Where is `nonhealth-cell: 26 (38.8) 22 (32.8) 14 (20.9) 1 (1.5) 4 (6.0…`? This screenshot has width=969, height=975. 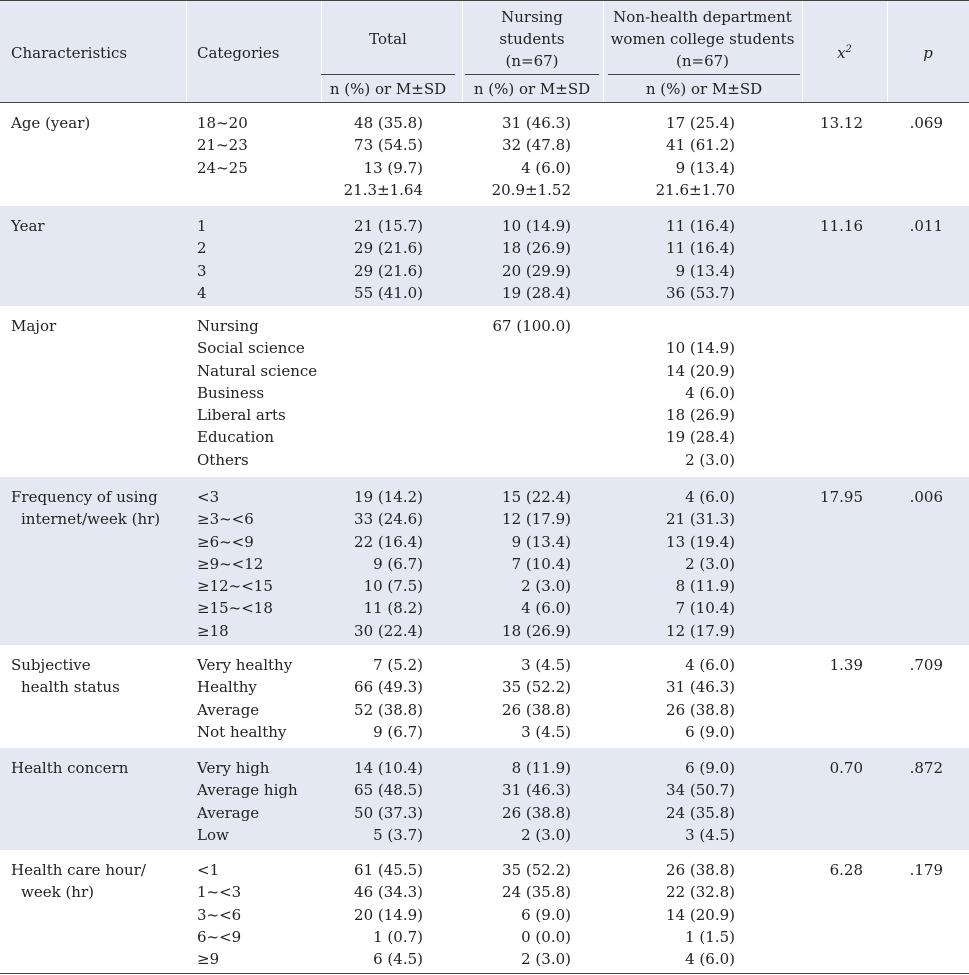
nonhealth-cell: 26 (38.8) 22 (32.8) 14 (20.9) 1 (1.5) 4 (6.0… is located at coordinates (700, 914).